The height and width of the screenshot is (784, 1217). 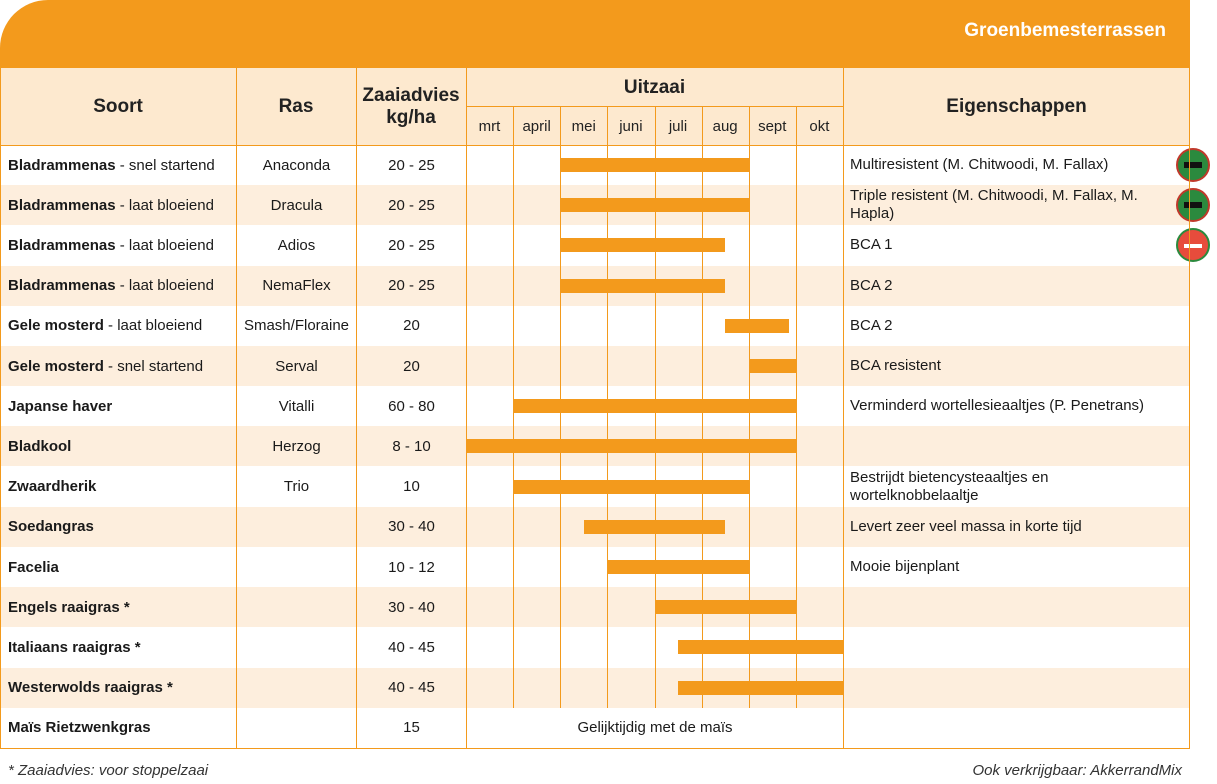 What do you see at coordinates (595, 145) in the screenshot?
I see `header-bottom-line` at bounding box center [595, 145].